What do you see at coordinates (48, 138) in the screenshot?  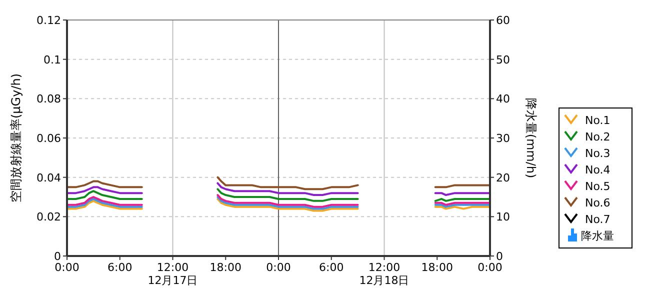 I see `y-tick-label: 0.06` at bounding box center [48, 138].